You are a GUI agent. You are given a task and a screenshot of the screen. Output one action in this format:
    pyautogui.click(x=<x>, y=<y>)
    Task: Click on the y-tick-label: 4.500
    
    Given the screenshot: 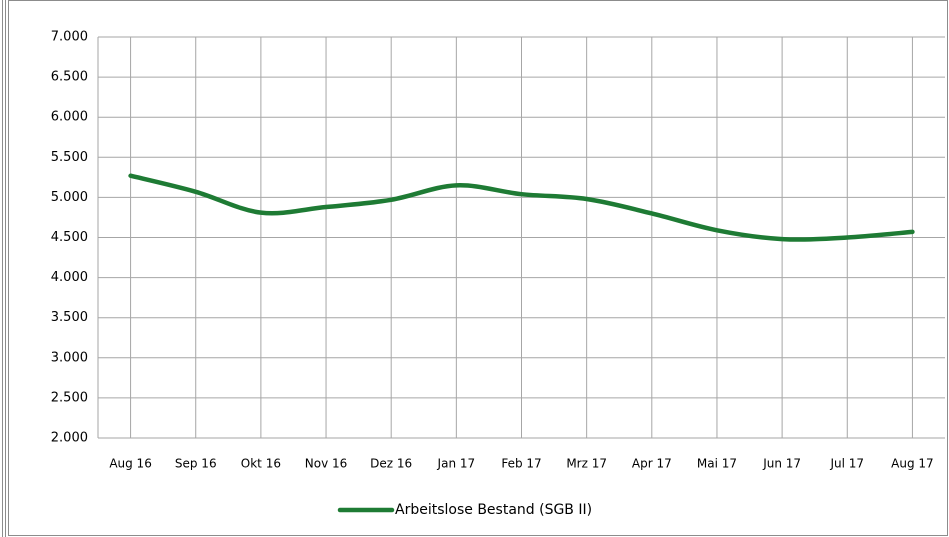 What is the action you would take?
    pyautogui.click(x=69, y=237)
    